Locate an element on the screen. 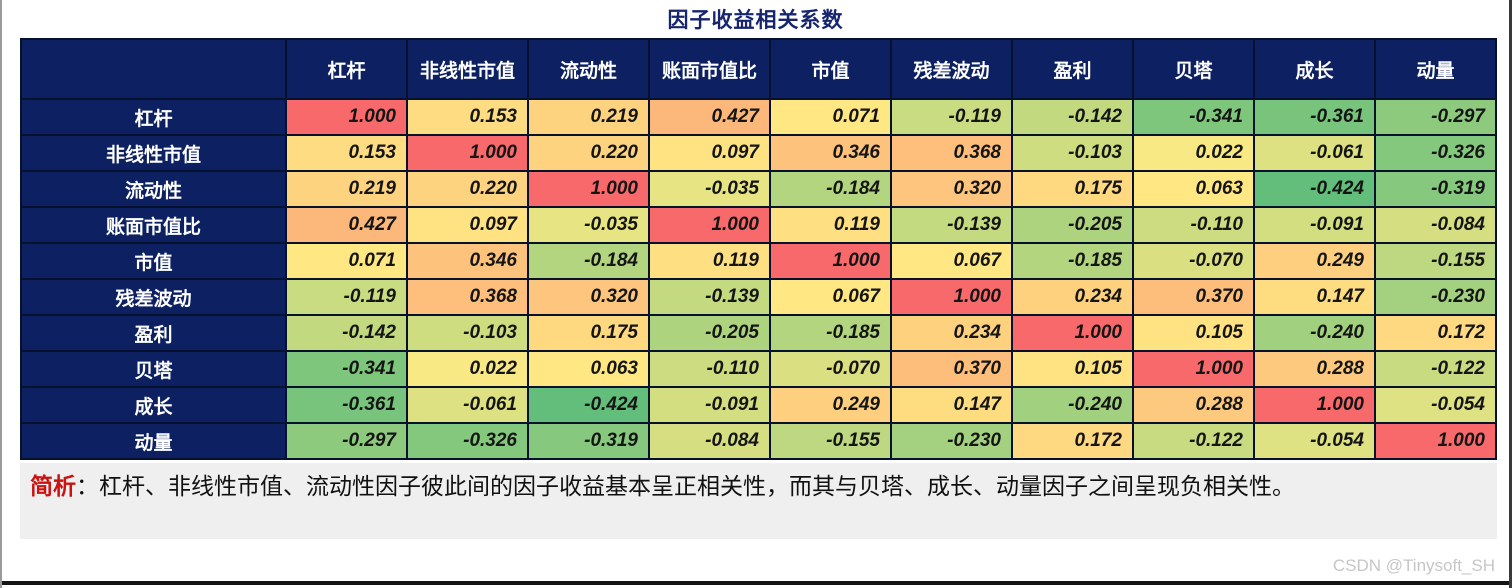 The width and height of the screenshot is (1512, 588). column-header: 残差波动 is located at coordinates (951, 69).